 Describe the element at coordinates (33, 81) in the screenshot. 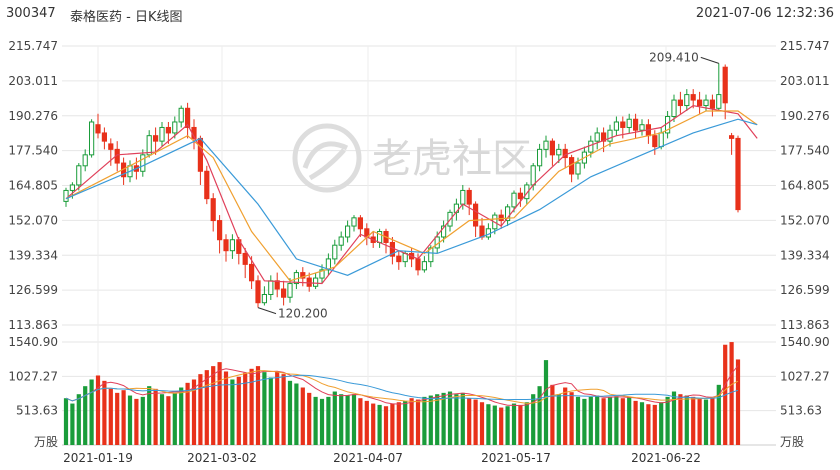

I see `price-tick-left: 203.011` at that location.